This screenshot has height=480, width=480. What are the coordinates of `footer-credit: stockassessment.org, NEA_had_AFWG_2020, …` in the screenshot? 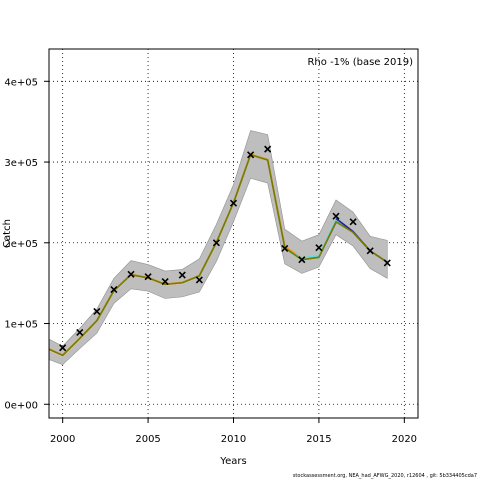 It's located at (384, 476).